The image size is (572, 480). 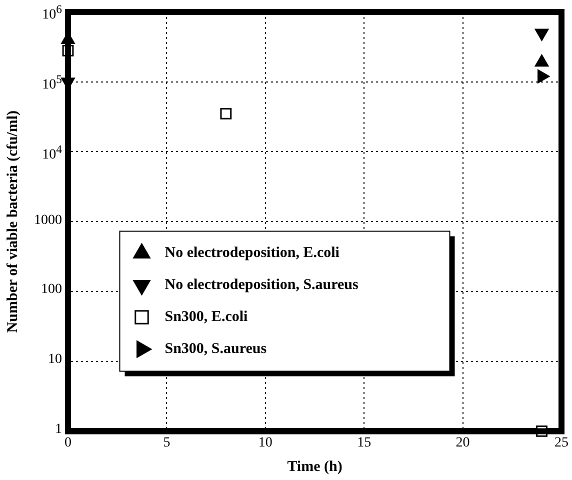 What do you see at coordinates (463, 442) in the screenshot?
I see `x-tick-label: 20` at bounding box center [463, 442].